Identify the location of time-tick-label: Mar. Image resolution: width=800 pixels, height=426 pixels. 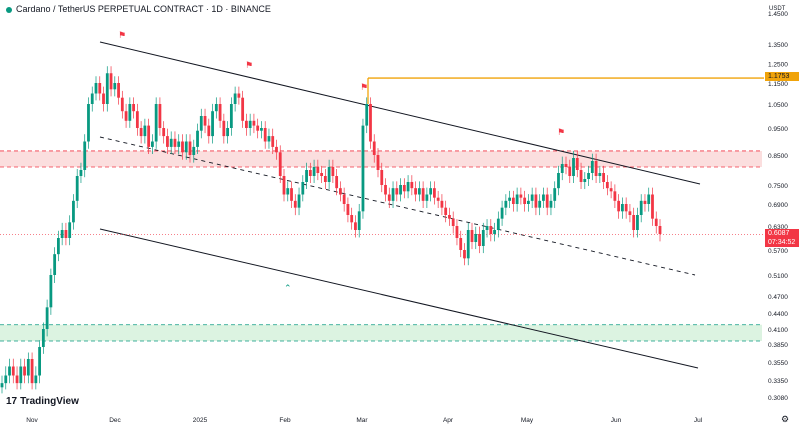
(362, 420).